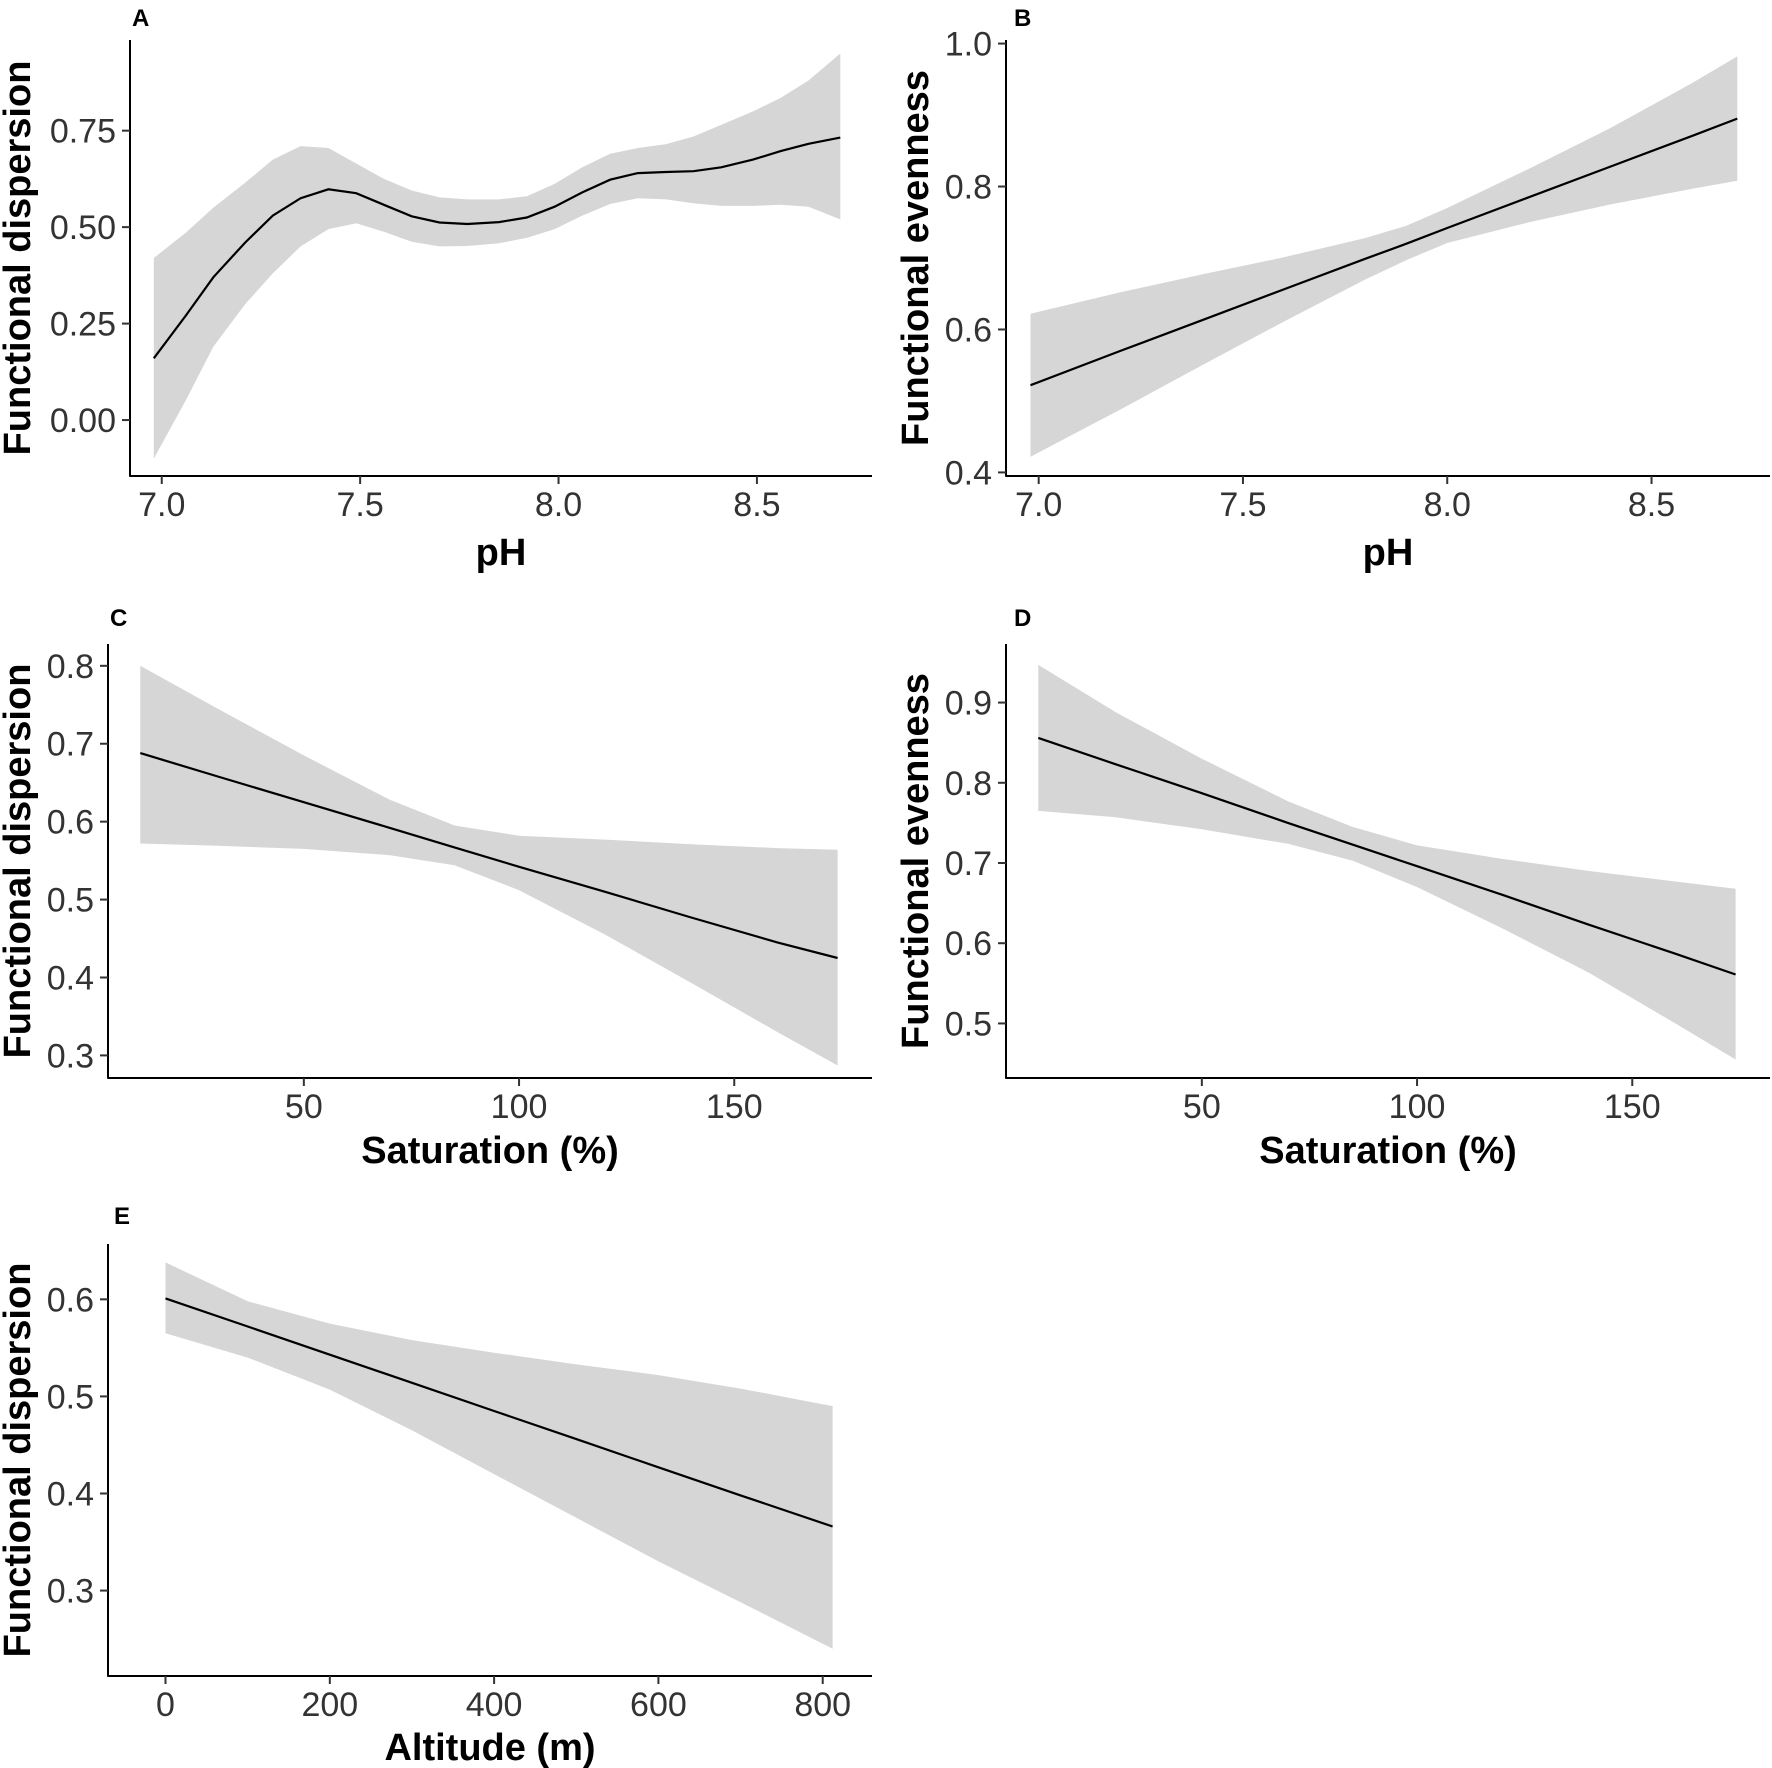  What do you see at coordinates (968, 45) in the screenshot?
I see `y-tick-label: 1.0` at bounding box center [968, 45].